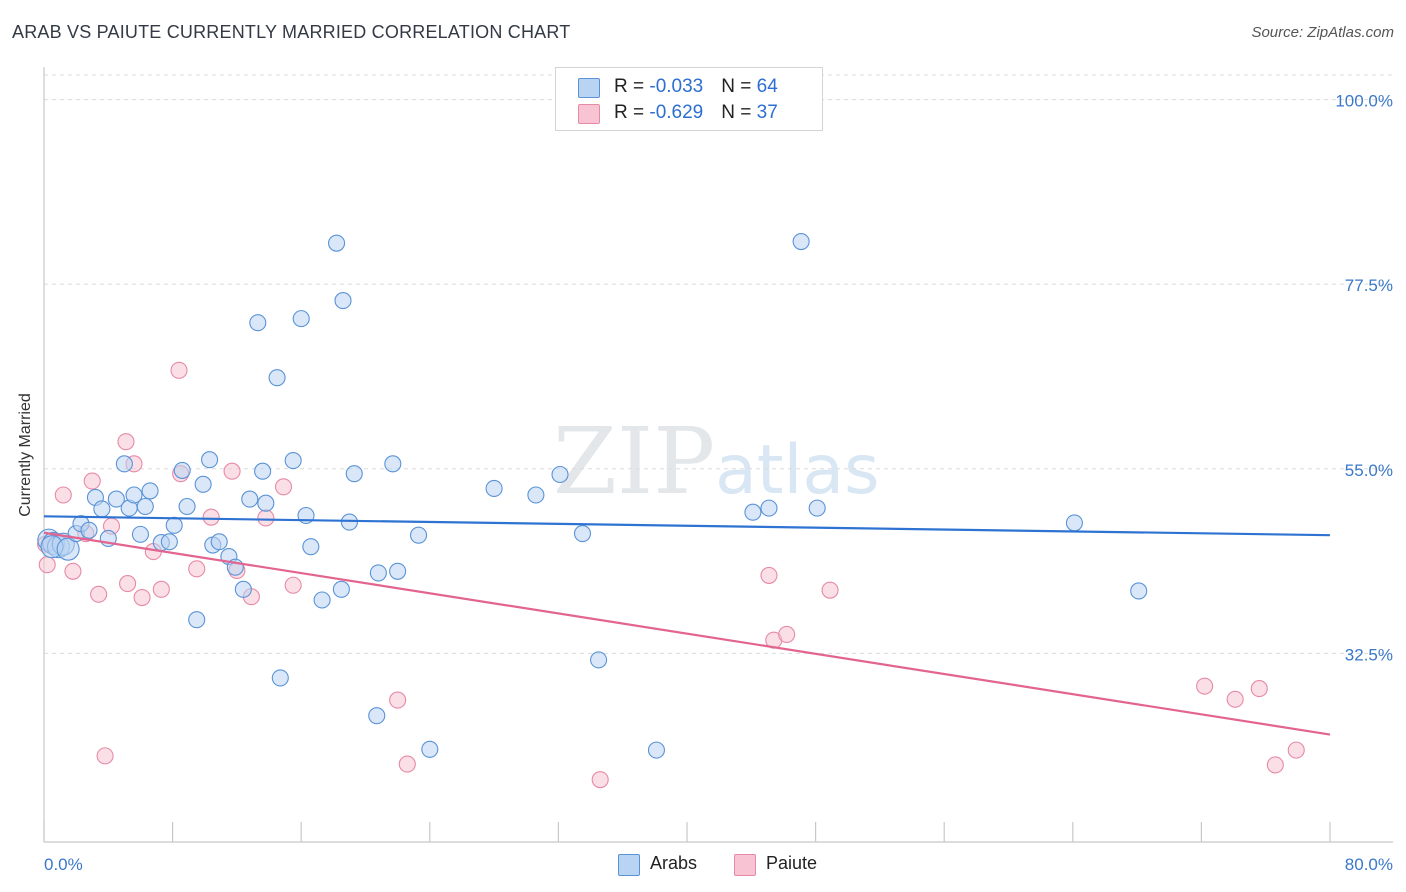 The height and width of the screenshot is (892, 1406). Describe the element at coordinates (1364, 101) in the screenshot. I see `y-tick-label: 100.0%` at that location.